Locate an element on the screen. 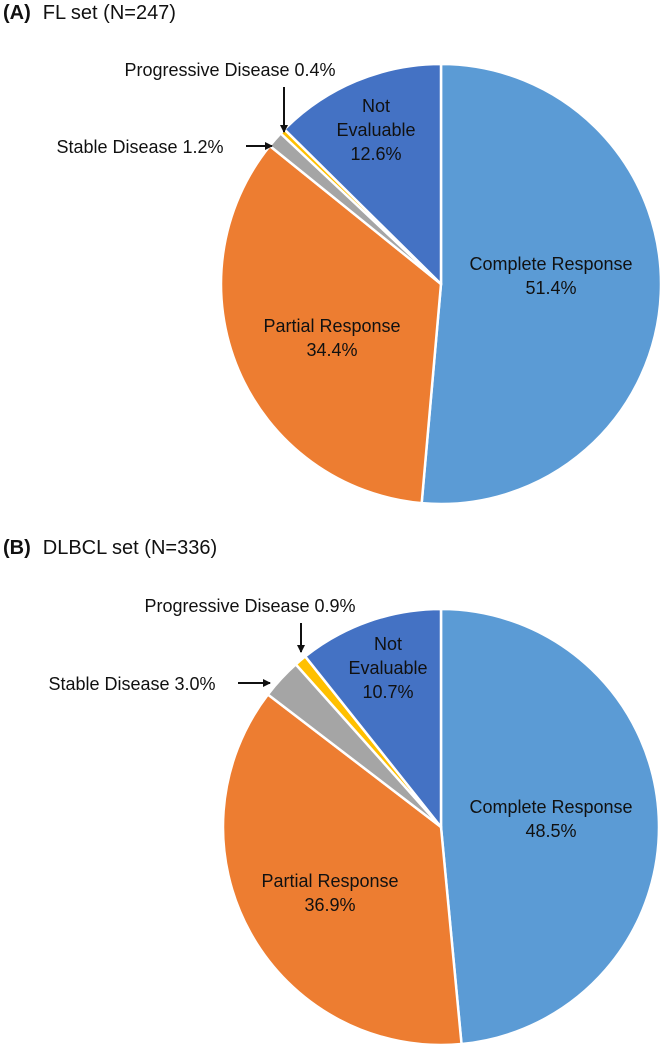 The width and height of the screenshot is (663, 1049). slice-label-stable-disease: Stable Disease 3.0% is located at coordinates (131, 684).